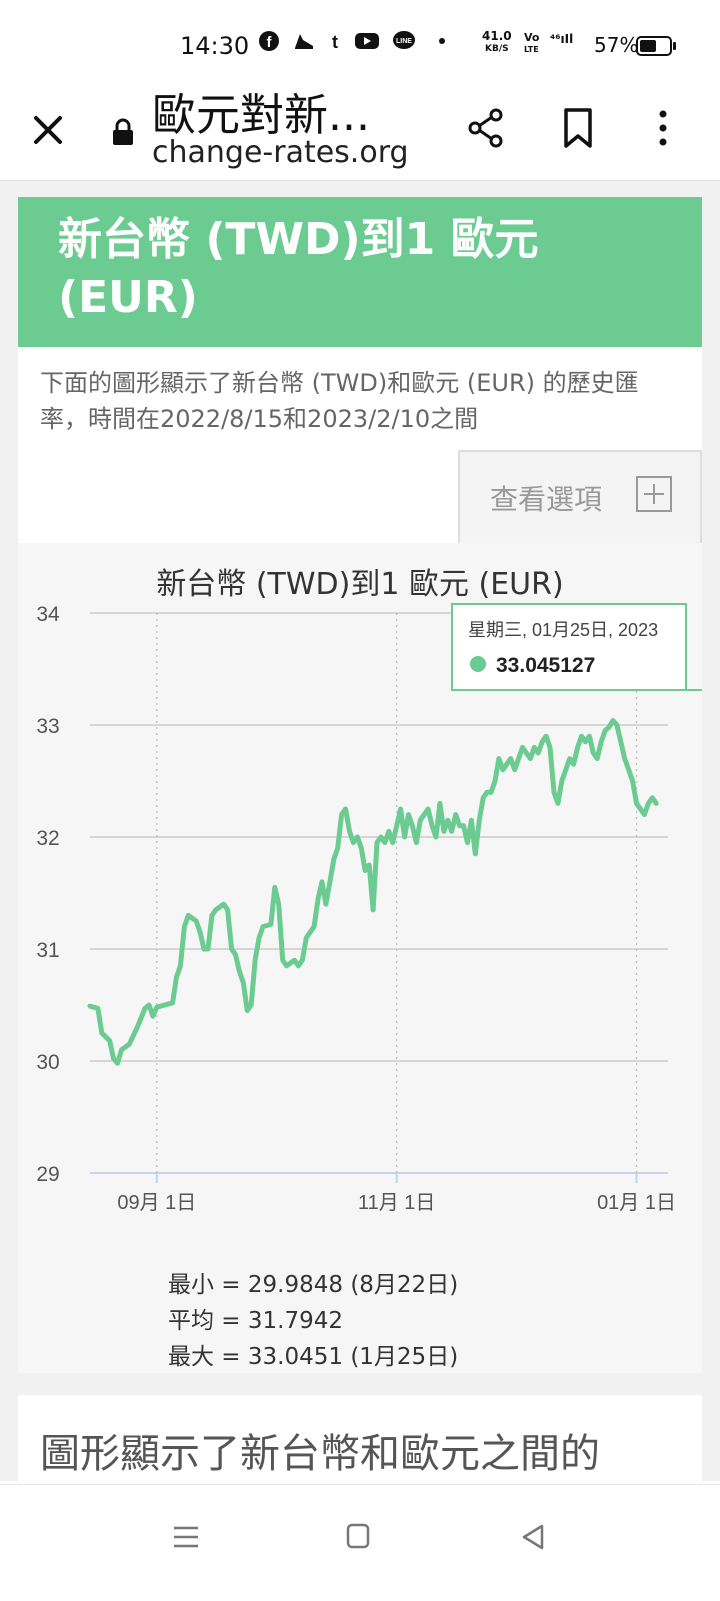 This screenshot has height=1601, width=720. Describe the element at coordinates (654, 494) in the screenshot. I see `plus-icon` at that location.